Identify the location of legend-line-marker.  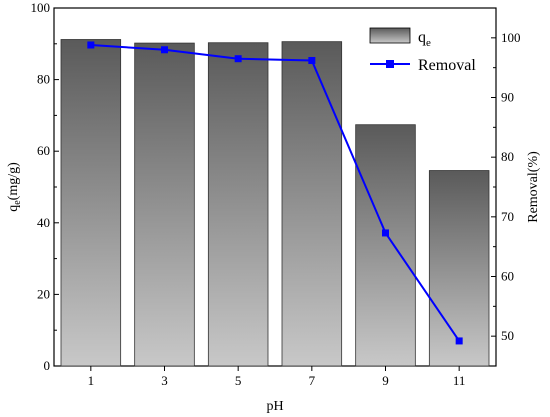
(390, 64).